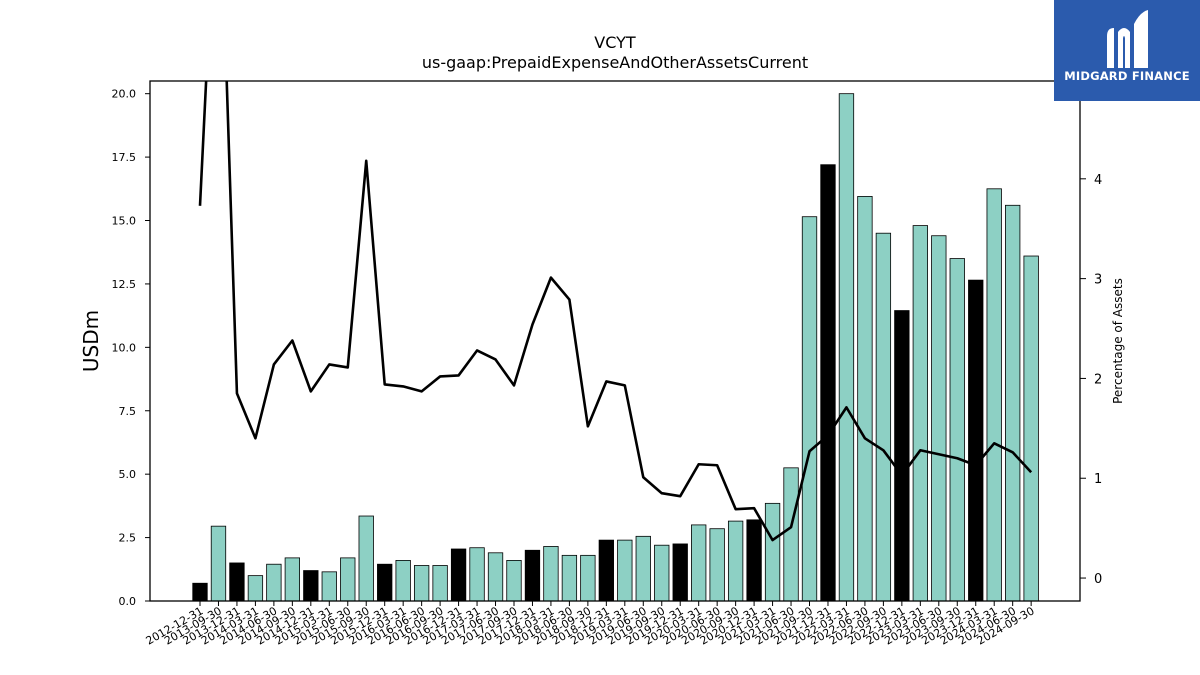  I want to click on y2-axis-label: Percentage of Assets, so click(1118, 341).